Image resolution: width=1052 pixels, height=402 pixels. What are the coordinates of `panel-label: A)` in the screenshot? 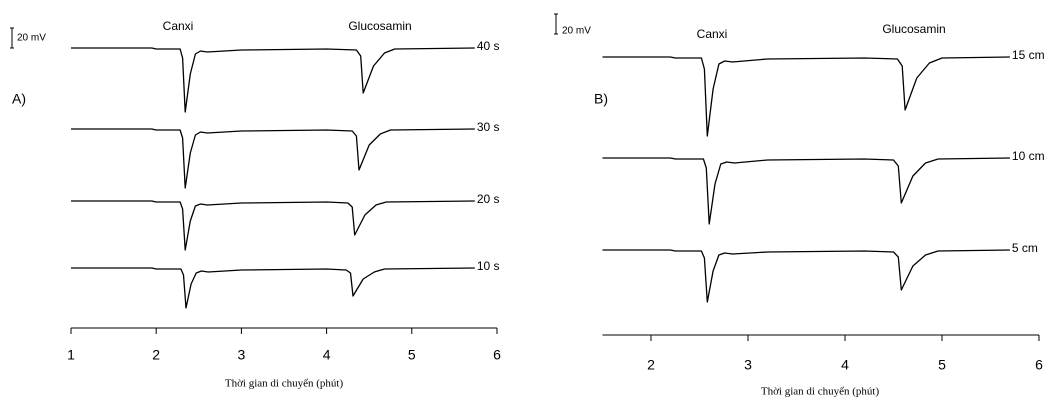 It's located at (19, 99).